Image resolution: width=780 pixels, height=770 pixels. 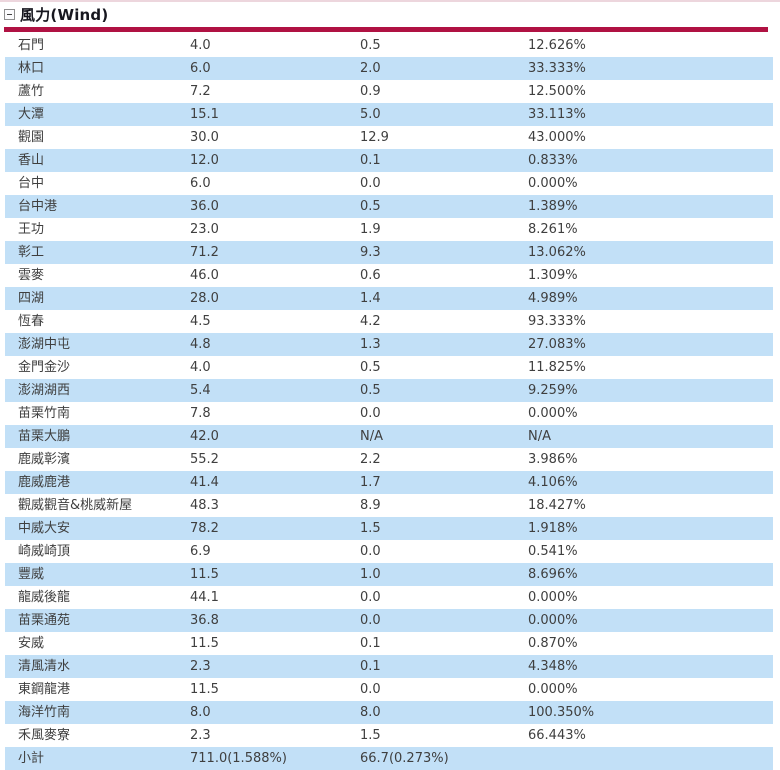 What do you see at coordinates (204, 597) in the screenshot?
I see `capacity-cell: 44.1` at bounding box center [204, 597].